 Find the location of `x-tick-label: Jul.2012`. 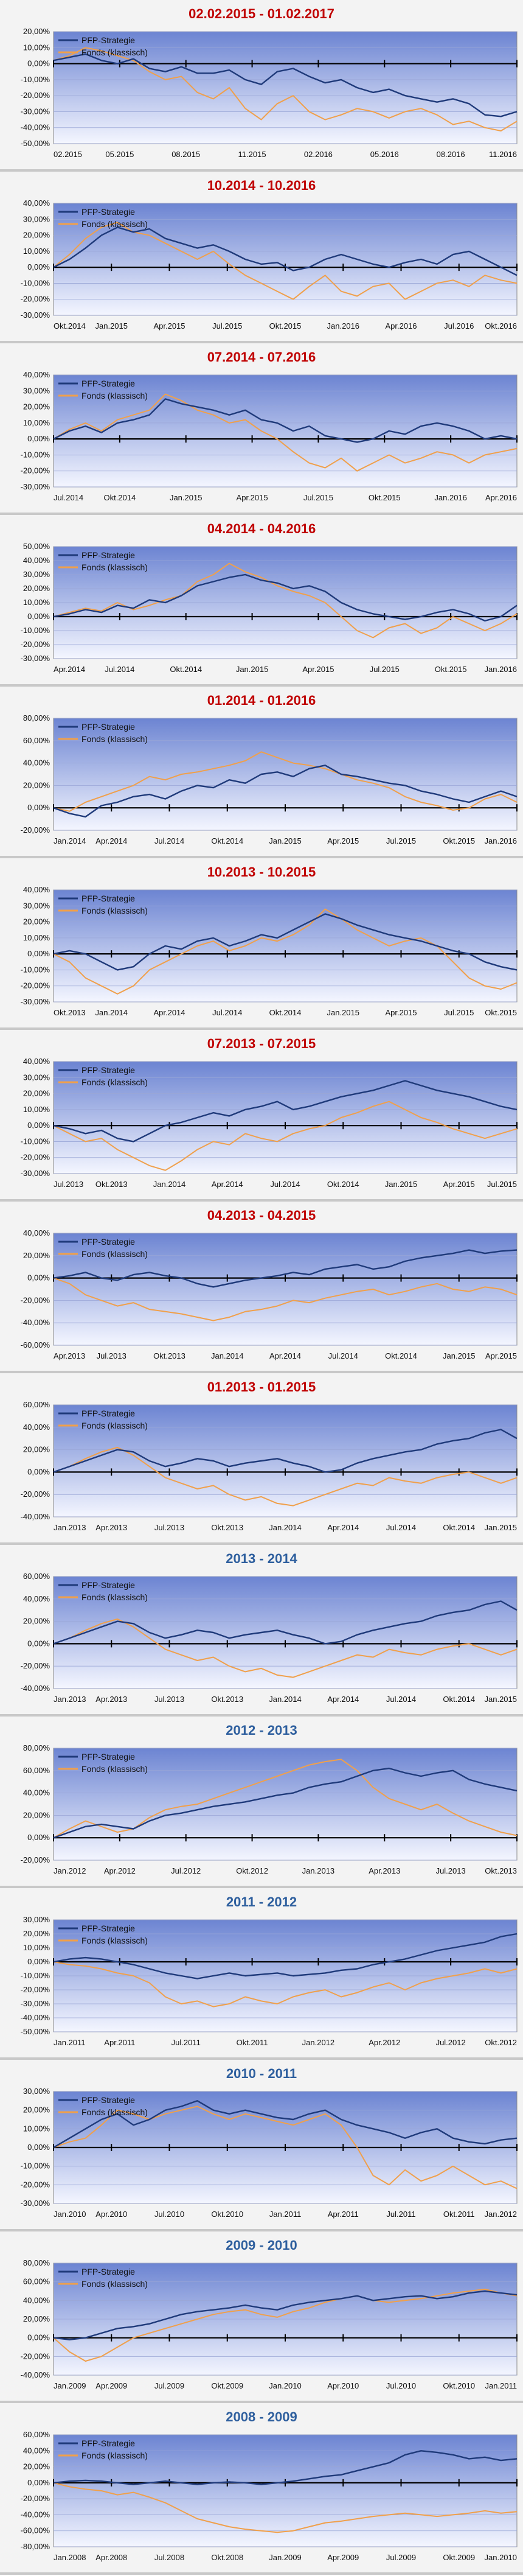

x-tick-label: Jul.2012 is located at coordinates (451, 2042).